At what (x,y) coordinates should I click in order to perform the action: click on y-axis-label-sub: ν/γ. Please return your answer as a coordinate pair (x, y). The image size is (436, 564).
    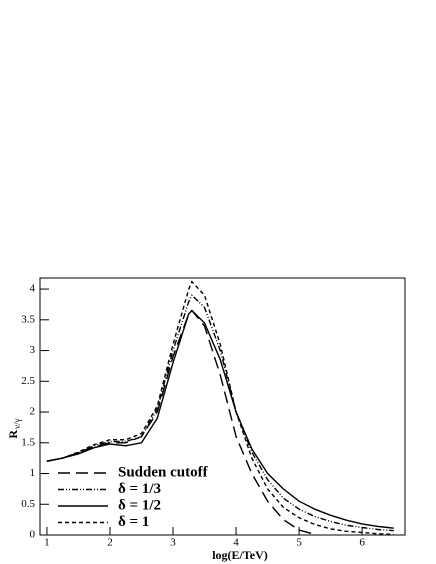
    Looking at the image, I should click on (17, 423).